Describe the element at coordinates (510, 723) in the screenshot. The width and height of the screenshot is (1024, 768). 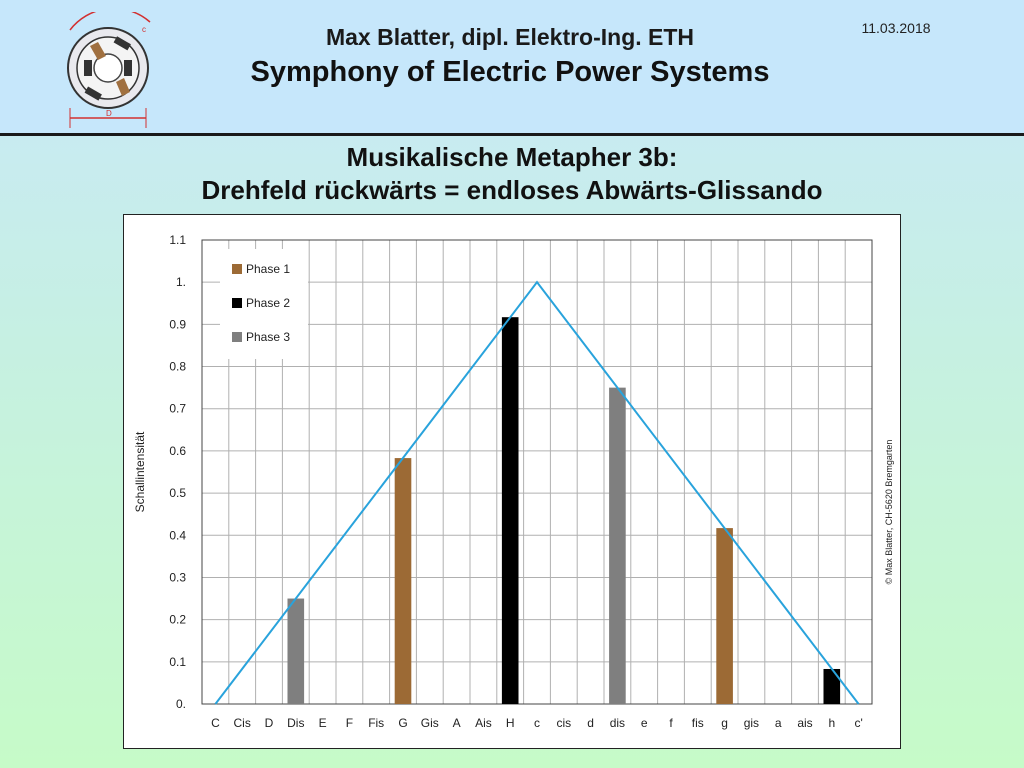
I see `x-tick-label: H` at that location.